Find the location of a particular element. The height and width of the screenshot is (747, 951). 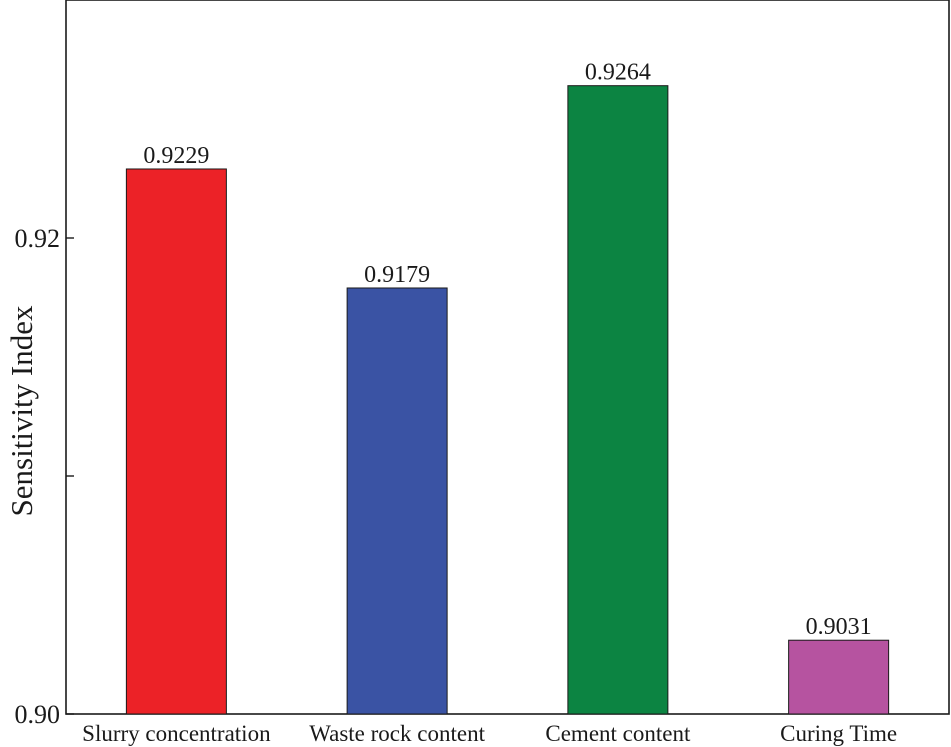

x-category-label: Curing Time is located at coordinates (838, 733).